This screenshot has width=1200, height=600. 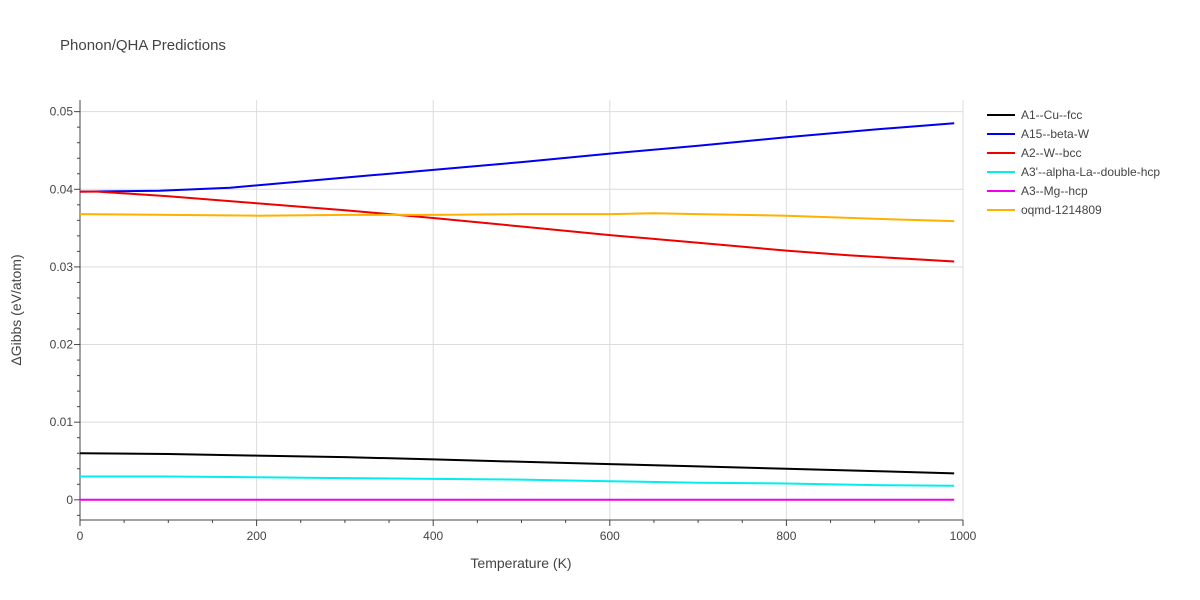 I want to click on legend-label: A15--beta-W, so click(x=1055, y=134).